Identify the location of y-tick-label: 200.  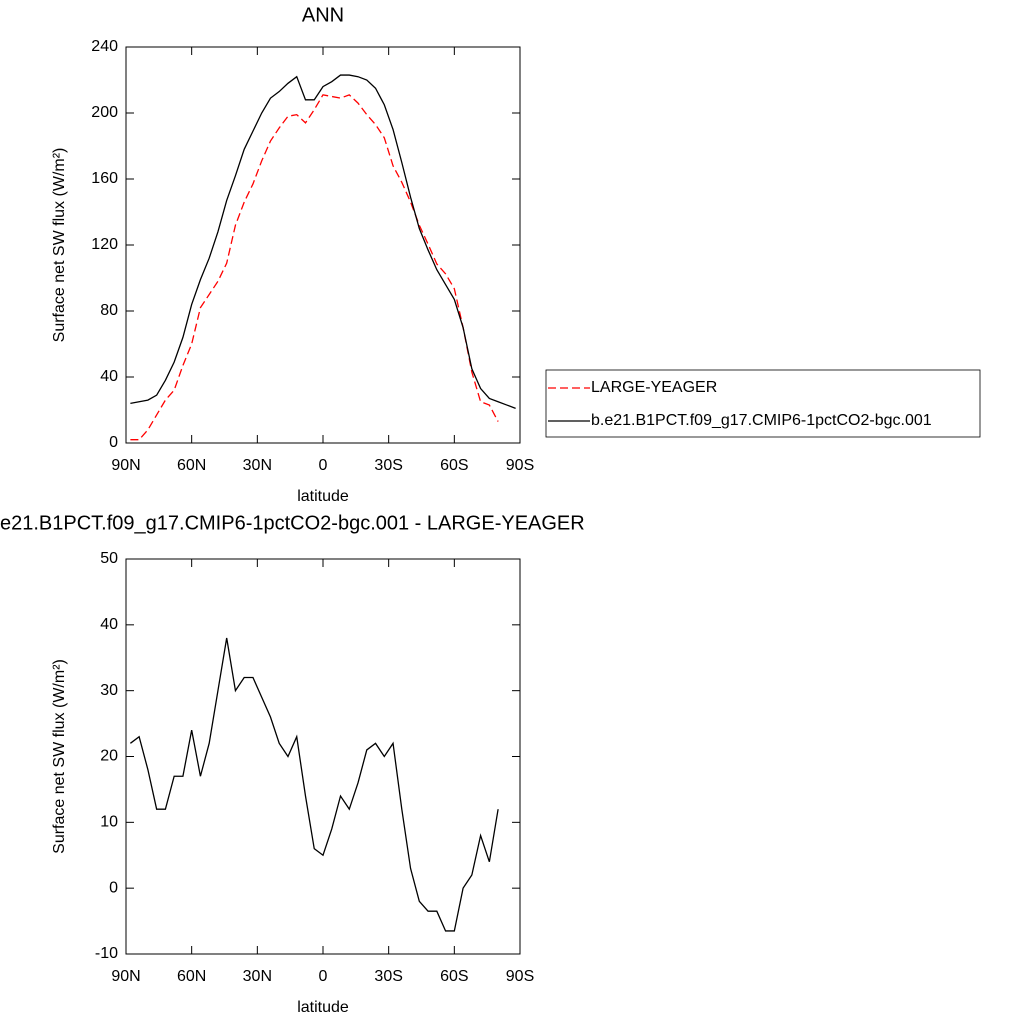
(104, 112).